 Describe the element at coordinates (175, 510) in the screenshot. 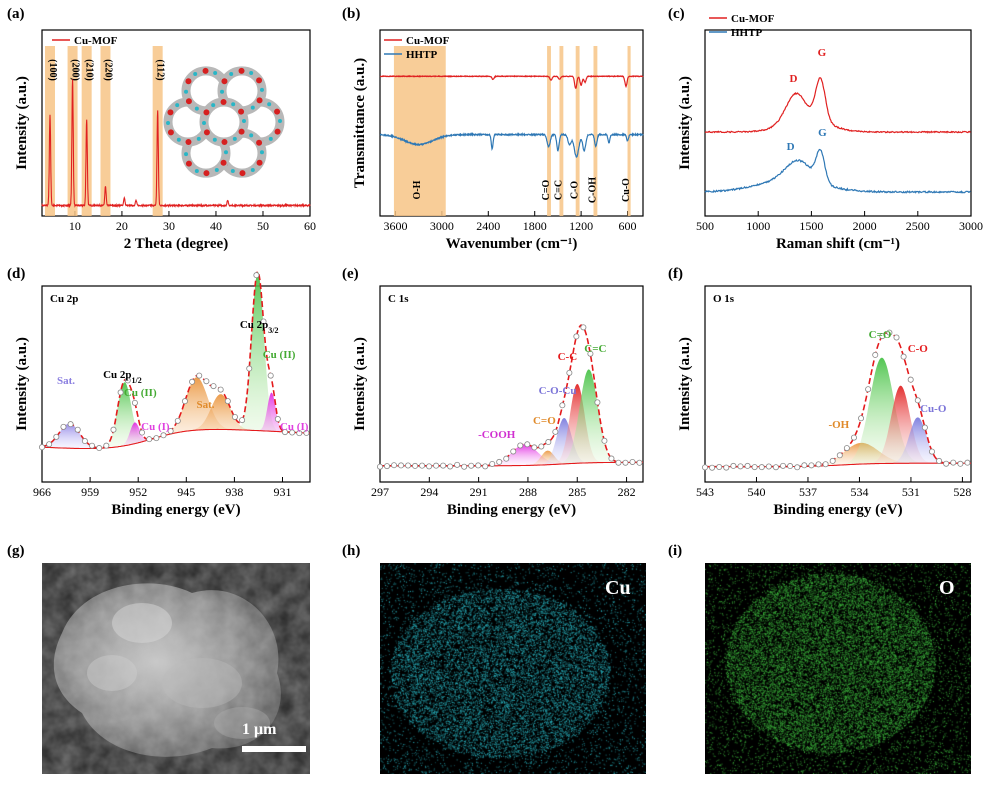

I see `x-axis-title-d: Binding energy (eV)` at that location.